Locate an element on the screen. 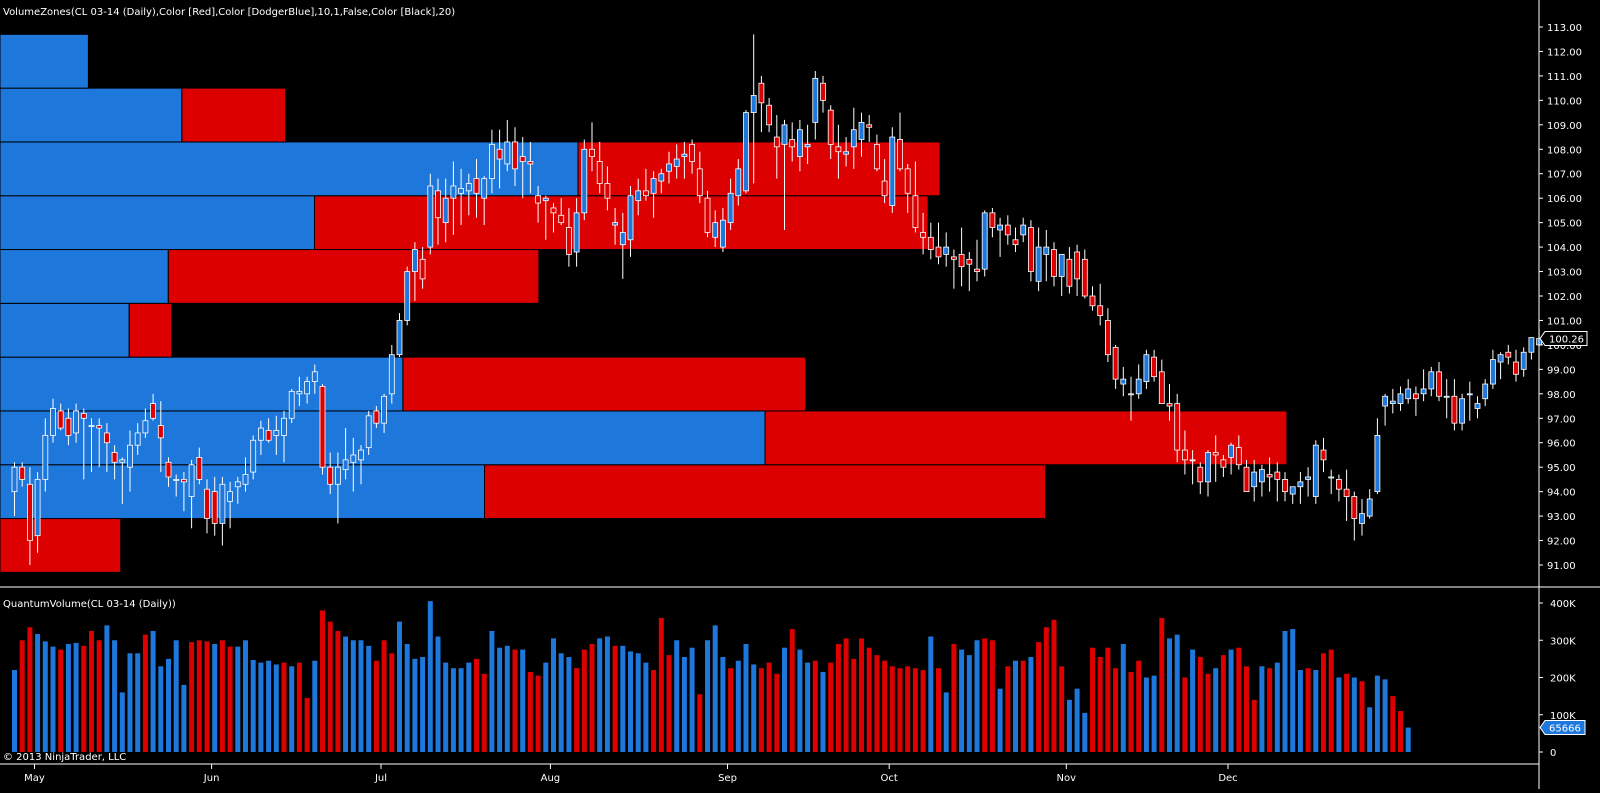 The height and width of the screenshot is (793, 1600). time-tick-label: Dec is located at coordinates (1227, 778).